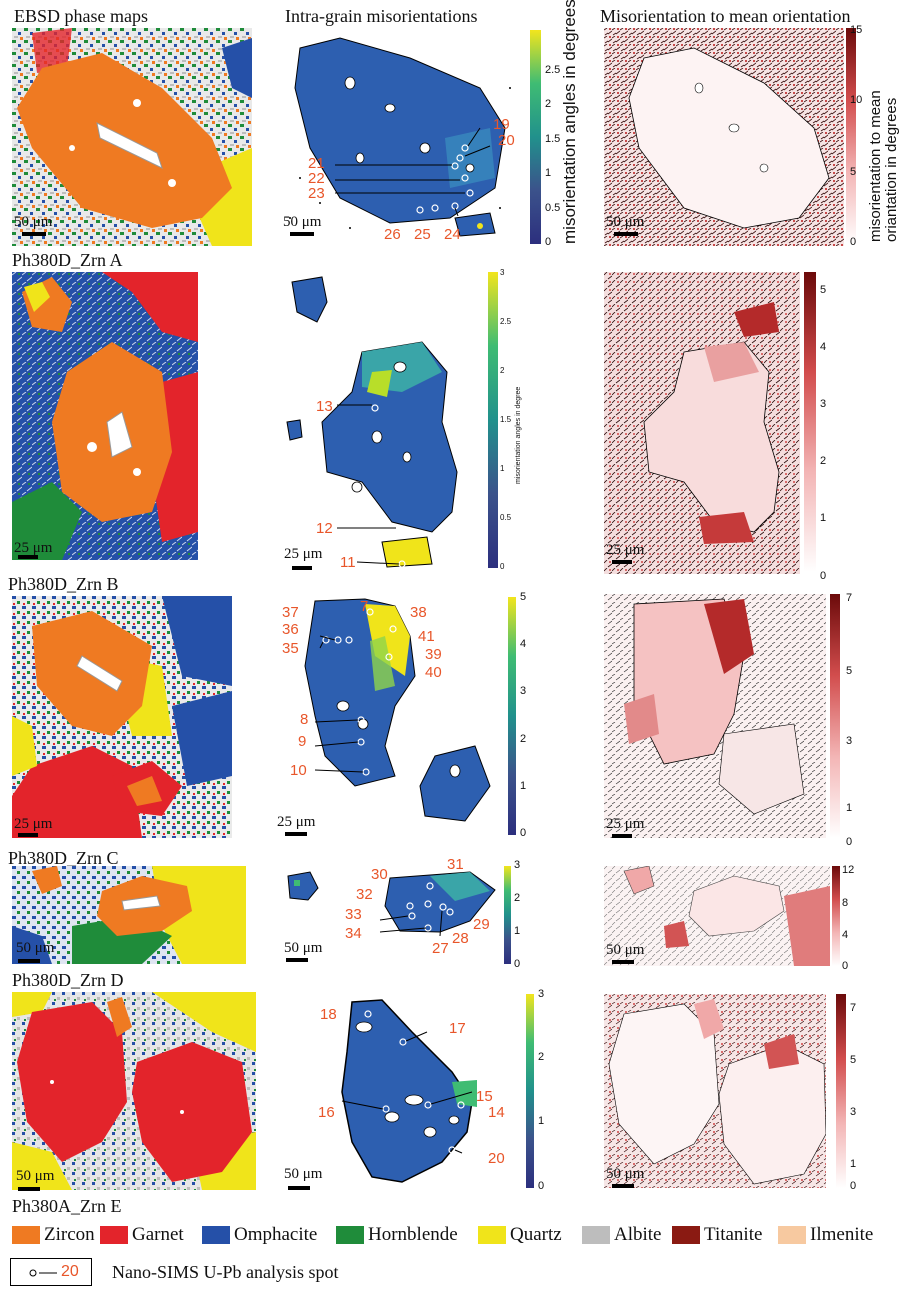 Image resolution: width=911 pixels, height=1292 pixels. I want to click on mean-map-e, so click(715, 1091).